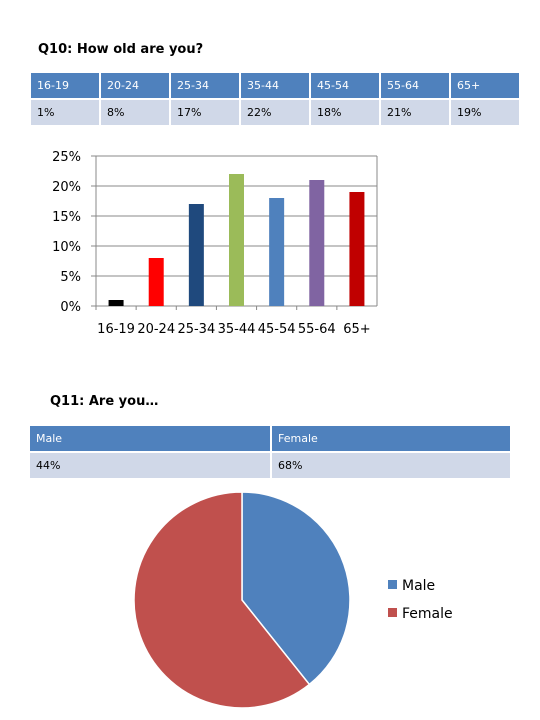  What do you see at coordinates (135, 85) in the screenshot?
I see `q10-header-cell: 20-24` at bounding box center [135, 85].